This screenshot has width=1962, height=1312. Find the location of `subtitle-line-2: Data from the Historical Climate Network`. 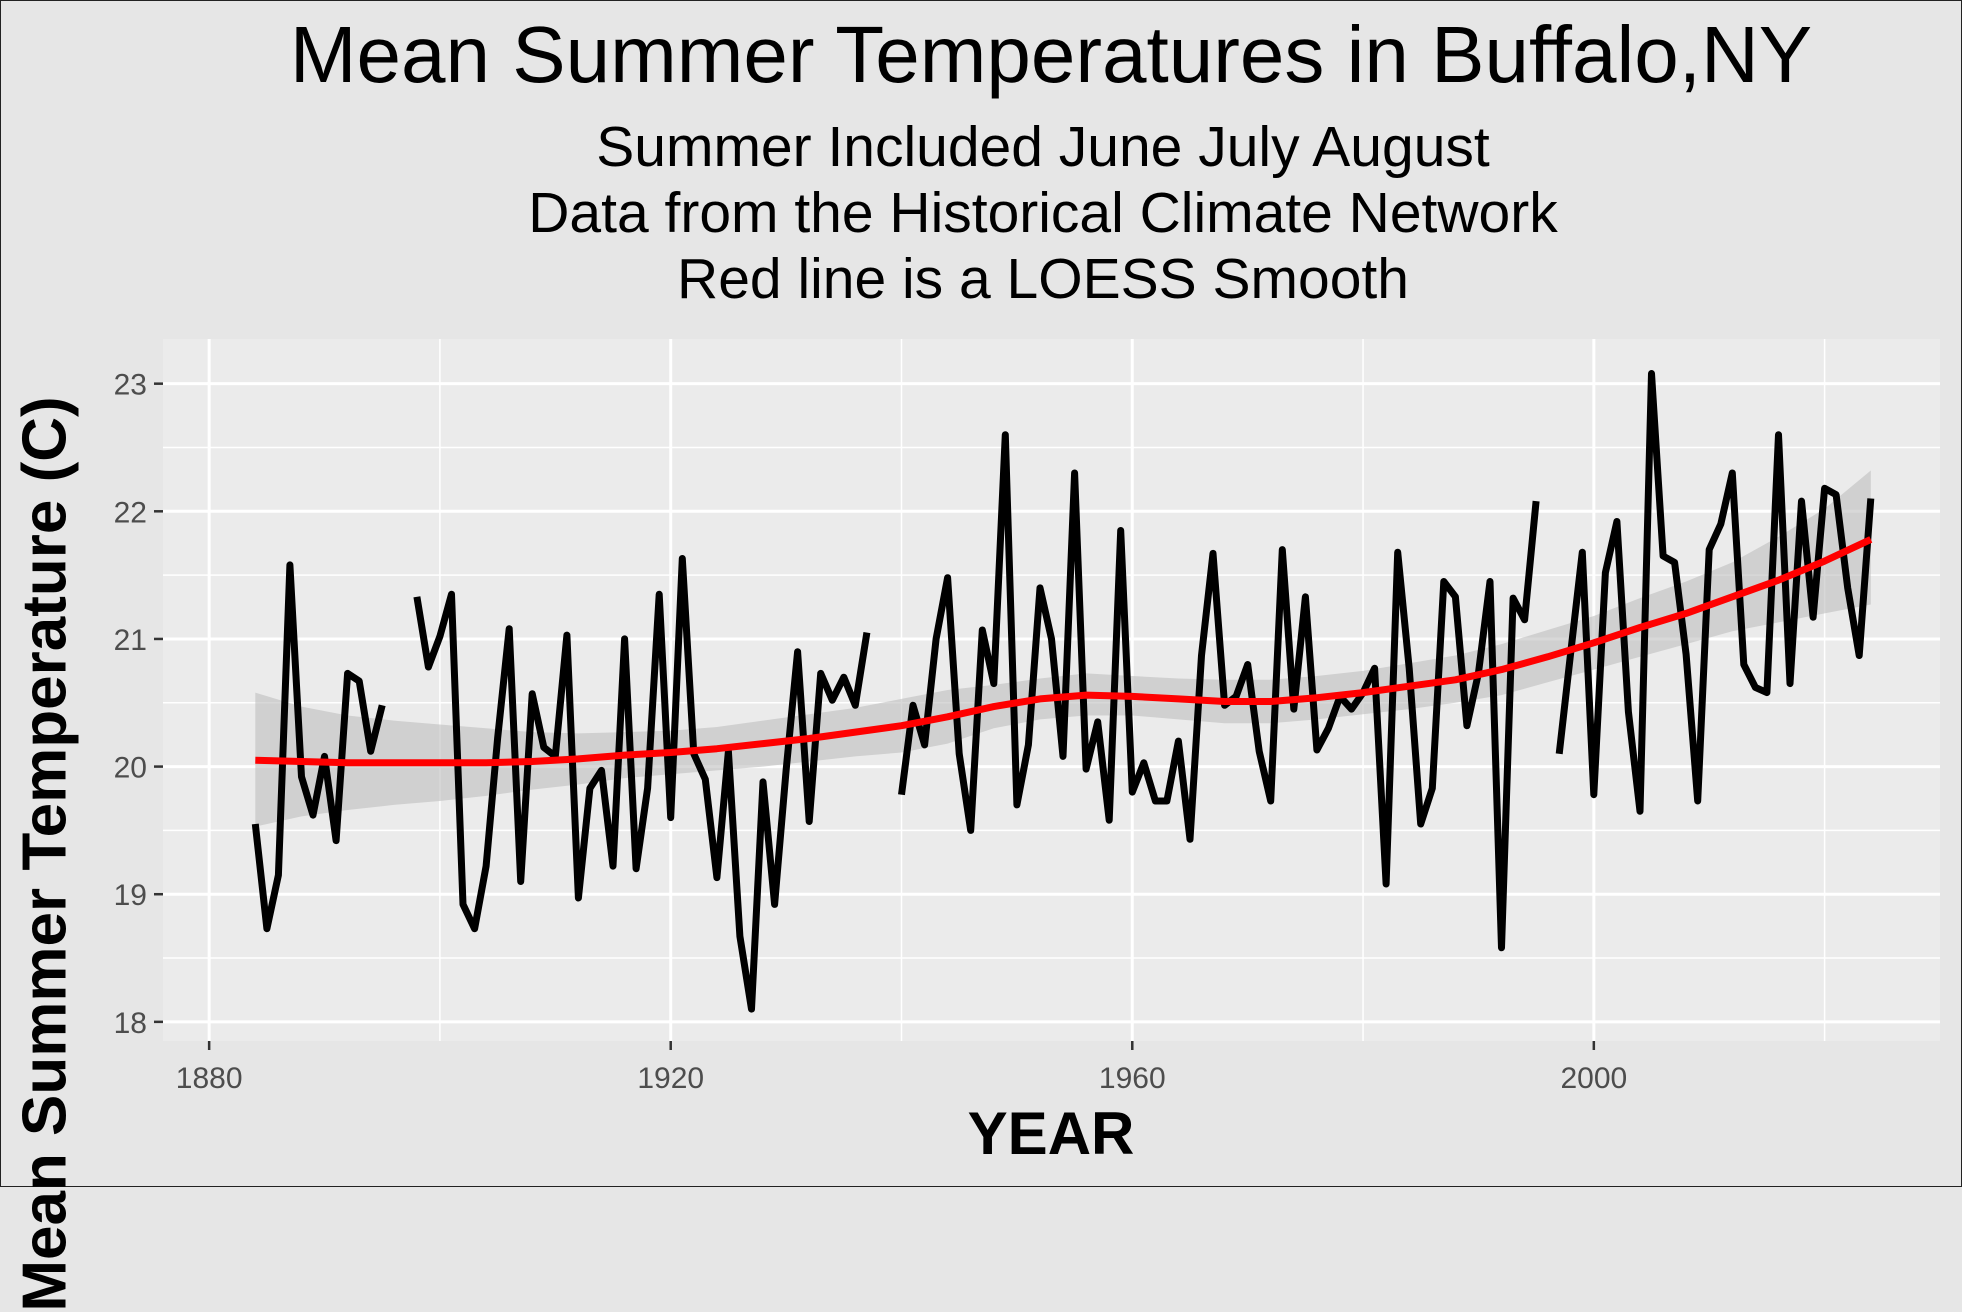

subtitle-line-2: Data from the Historical Climate Network is located at coordinates (1043, 213).